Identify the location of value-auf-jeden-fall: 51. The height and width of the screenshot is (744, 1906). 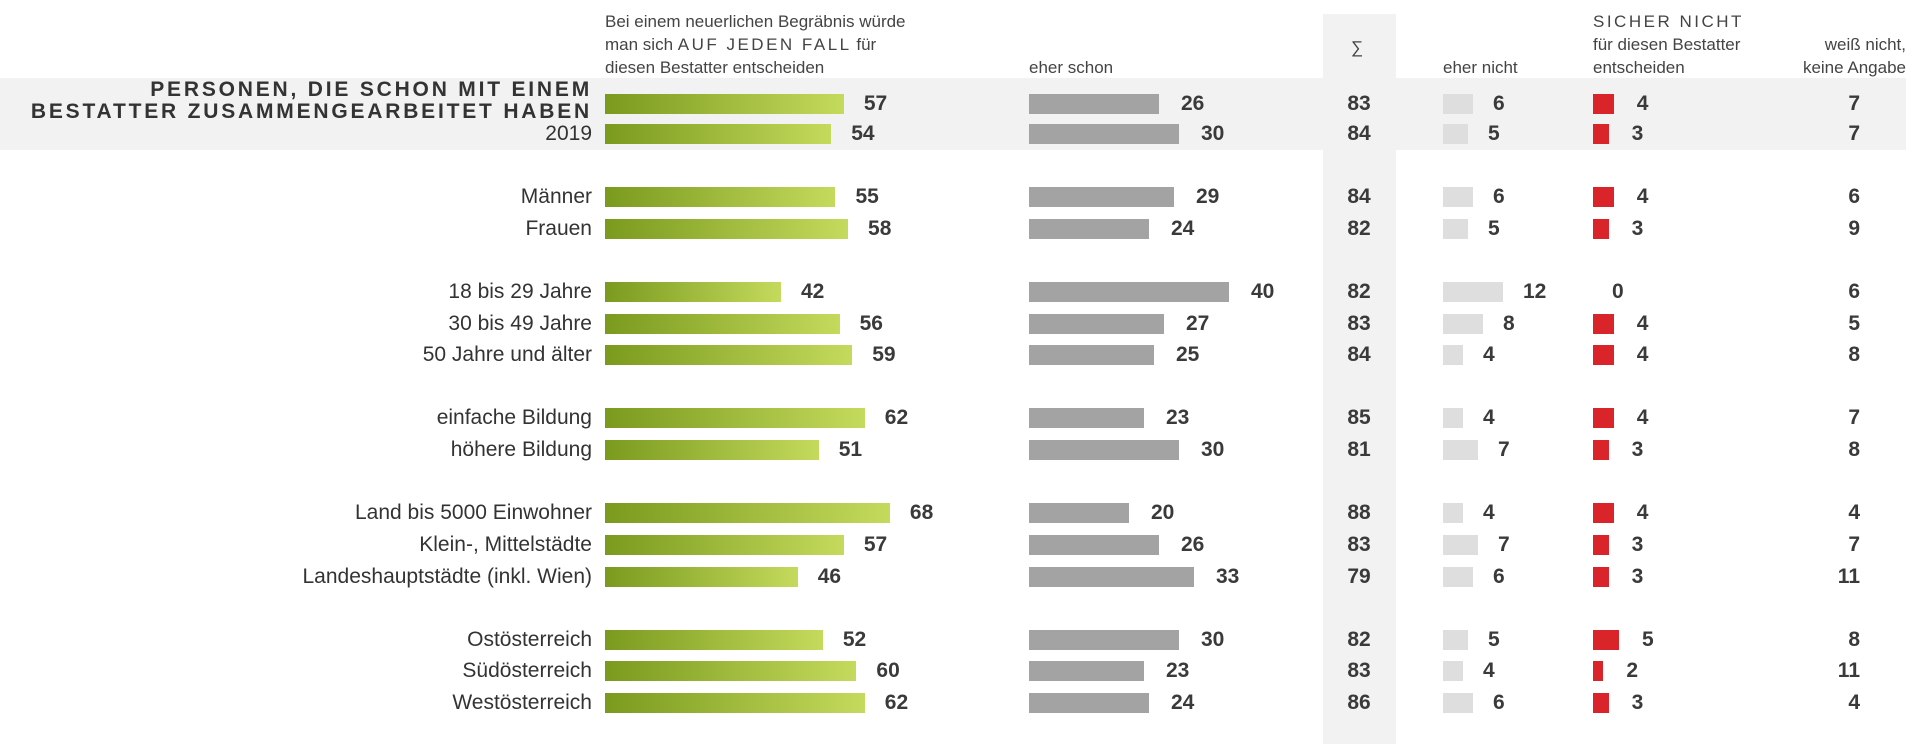
(850, 449).